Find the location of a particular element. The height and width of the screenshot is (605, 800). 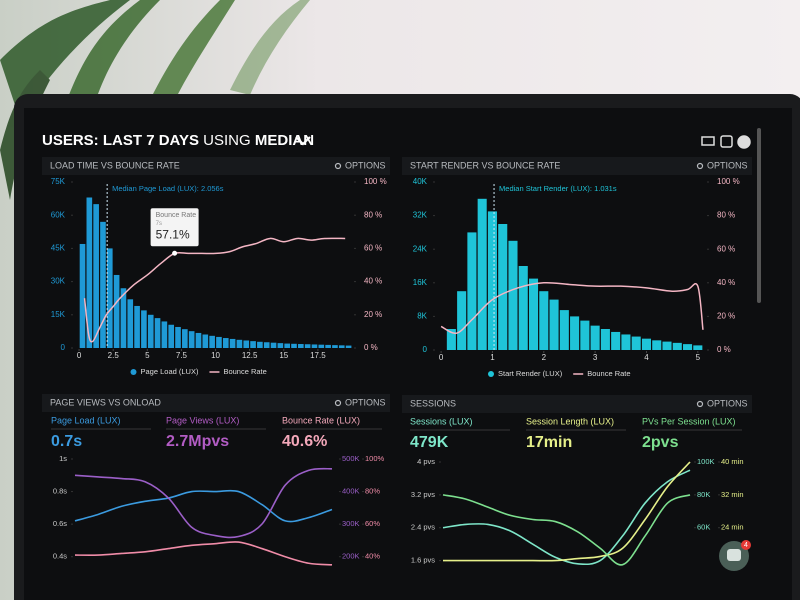

monitor-icon is located at coordinates (708, 141).